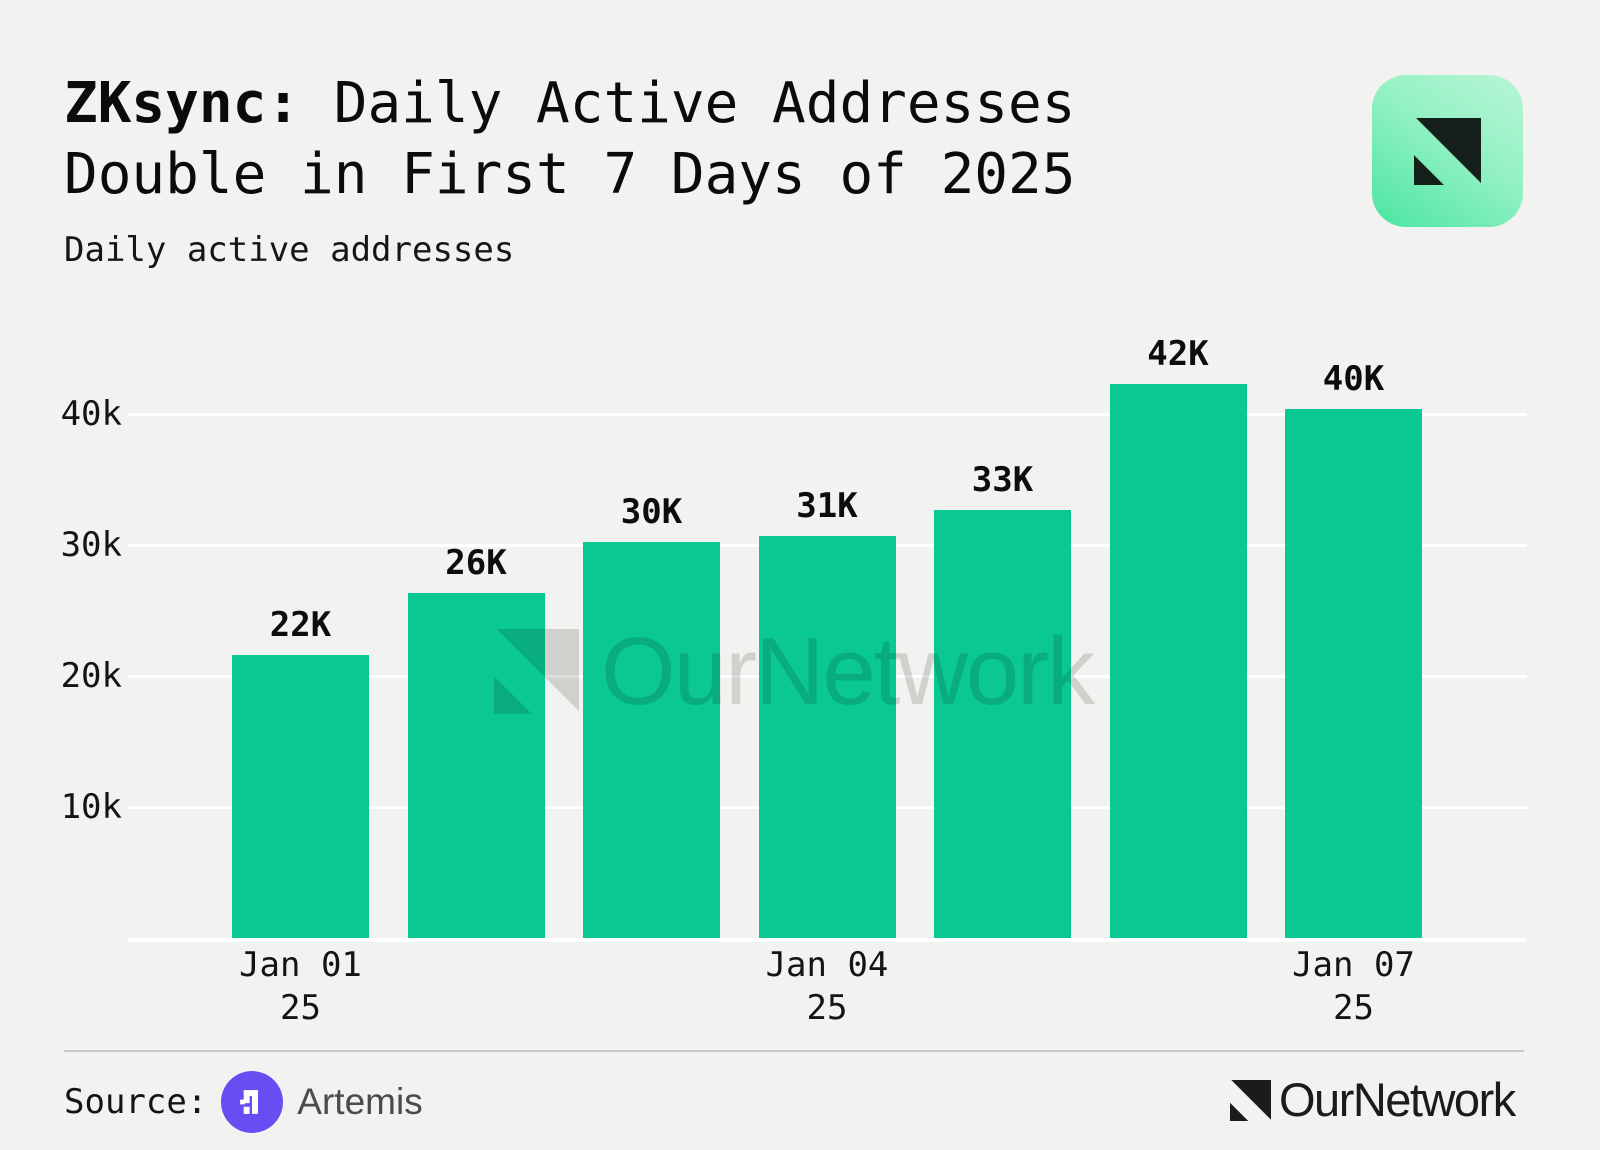  I want to click on source-name: Artemis, so click(360, 1101).